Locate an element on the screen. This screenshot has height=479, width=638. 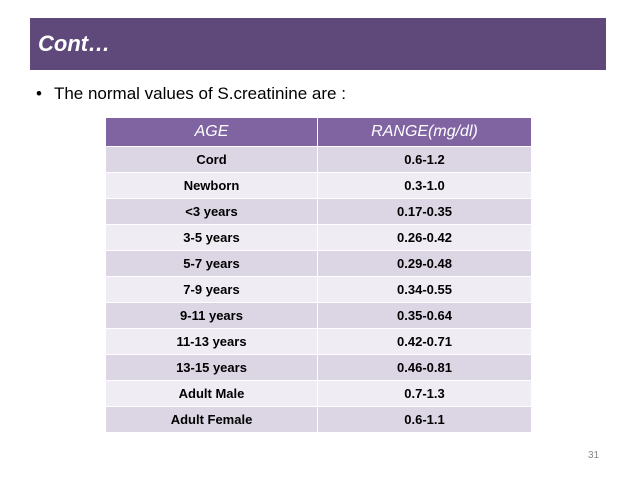
bullet-line: • The normal values of S.creatinine are : is located at coordinates (191, 94).